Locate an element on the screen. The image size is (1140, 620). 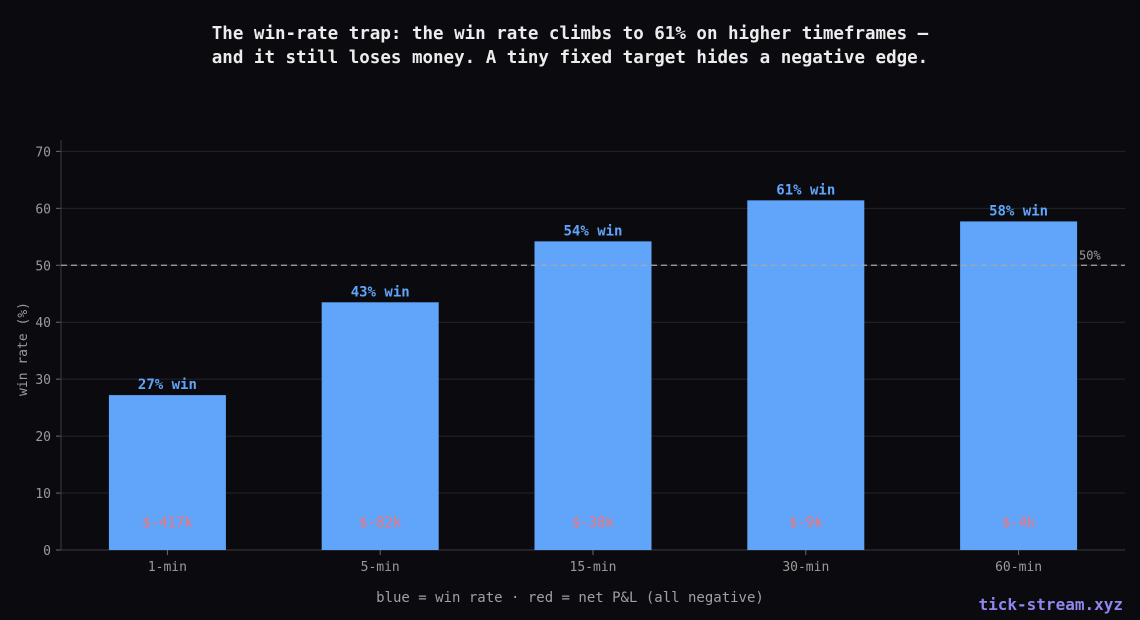
x-tick-label: 5-min is located at coordinates (380, 567).